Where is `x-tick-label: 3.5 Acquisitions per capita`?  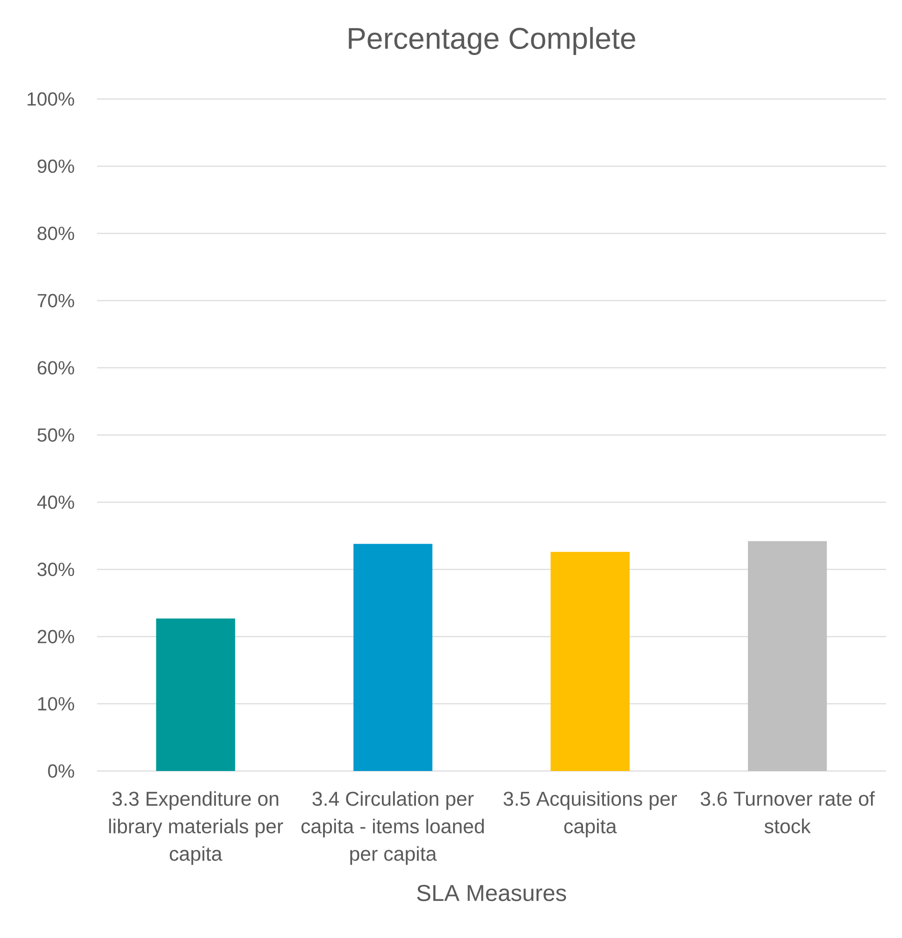 x-tick-label: 3.5 Acquisitions per capita is located at coordinates (591, 814).